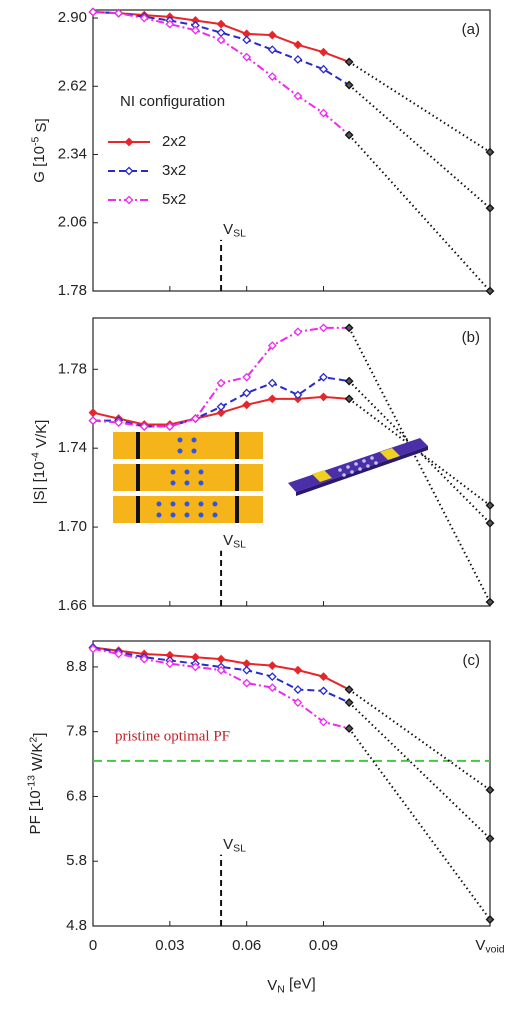 This screenshot has width=520, height=1019. What do you see at coordinates (172, 736) in the screenshot?
I see `reference-label: pristine optimal PF` at bounding box center [172, 736].